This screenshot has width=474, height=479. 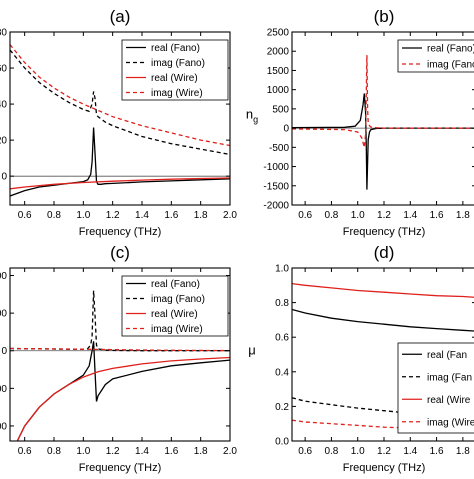 I want to click on panel-title: (d), so click(x=384, y=252).